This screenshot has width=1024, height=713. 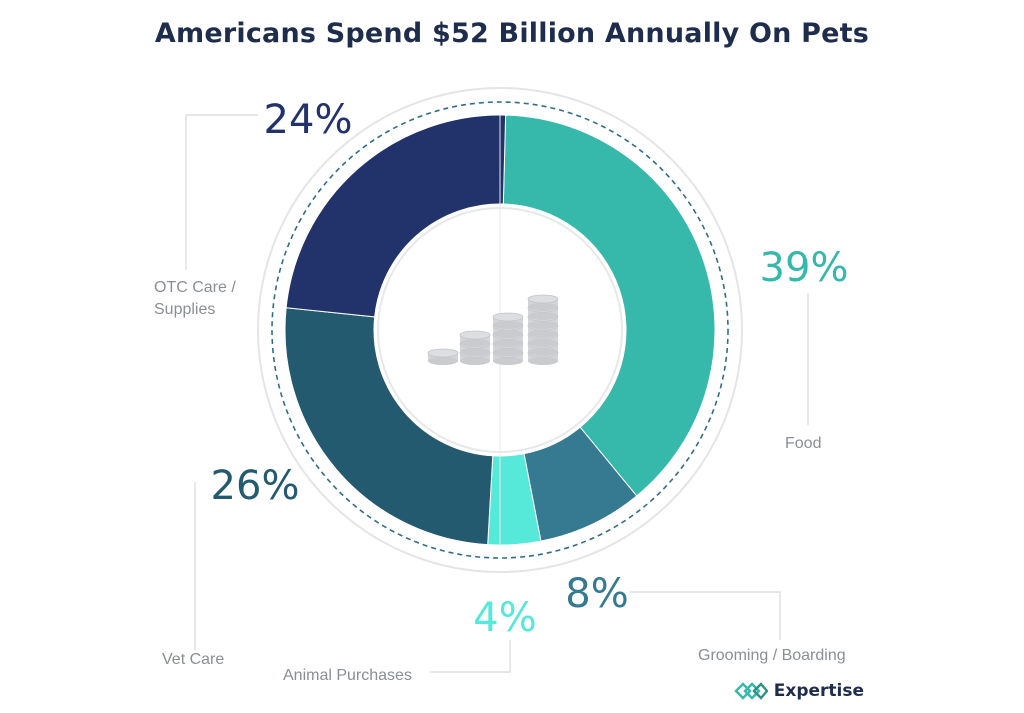 I want to click on pct-label-otc-care-supplies: 24%, so click(x=308, y=120).